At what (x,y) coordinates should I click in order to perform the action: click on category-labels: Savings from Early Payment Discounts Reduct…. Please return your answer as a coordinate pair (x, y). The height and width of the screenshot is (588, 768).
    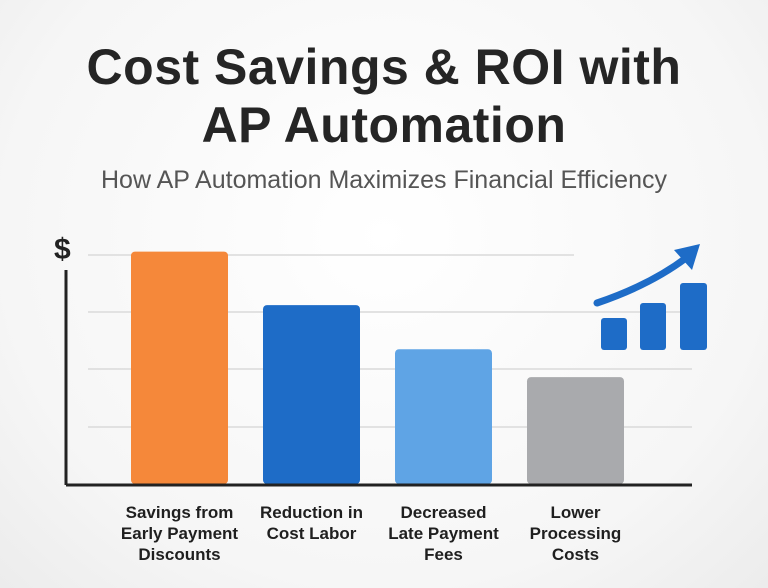
    Looking at the image, I should click on (371, 533).